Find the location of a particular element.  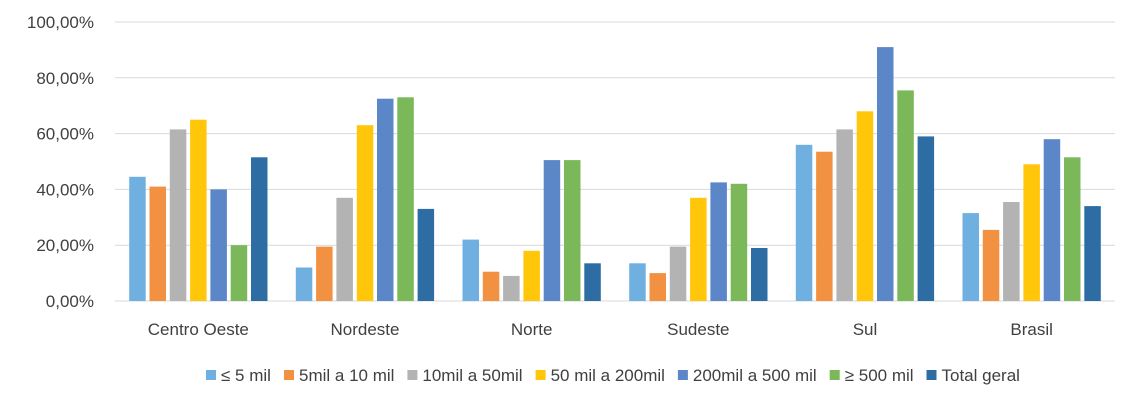

legend-item: 10mil a 50mil is located at coordinates (465, 375).